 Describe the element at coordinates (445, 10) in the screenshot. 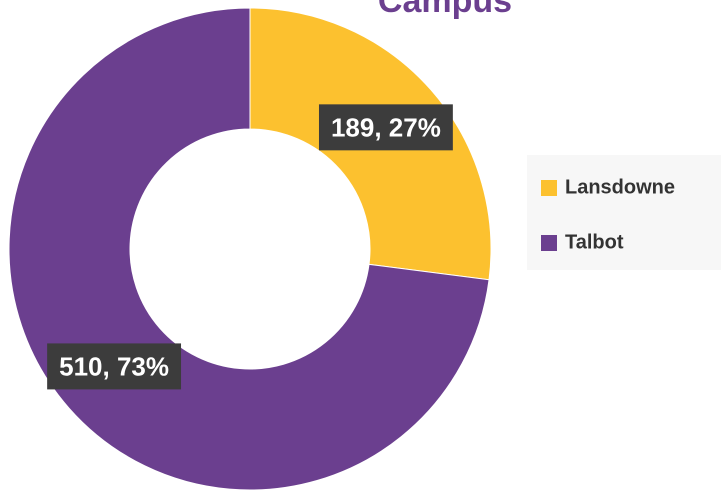

I see `chart-title: Campus` at that location.